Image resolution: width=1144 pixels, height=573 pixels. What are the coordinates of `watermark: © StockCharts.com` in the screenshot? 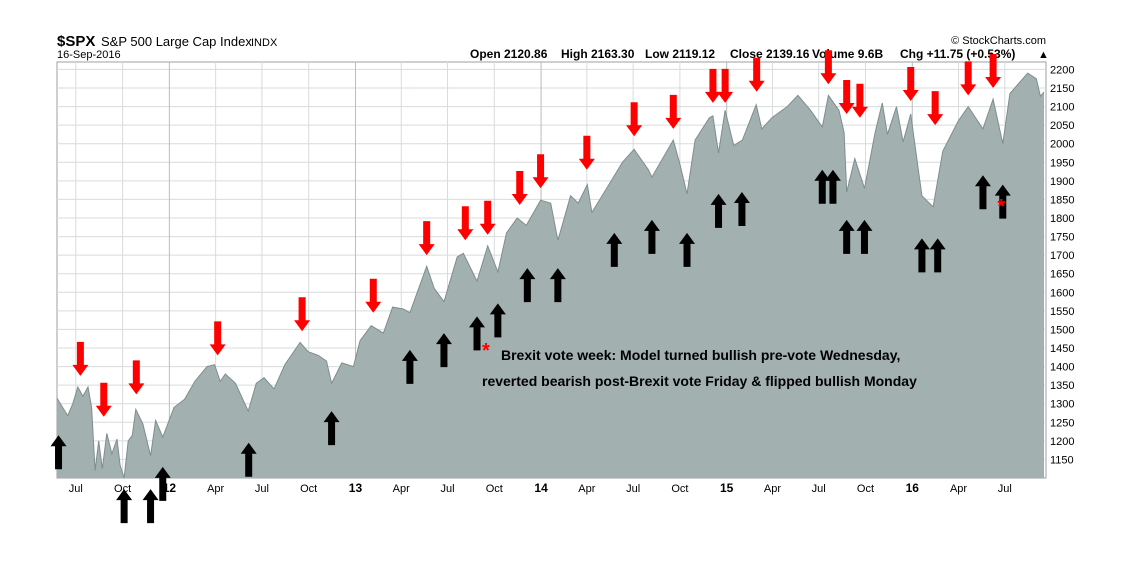 It's located at (998, 41).